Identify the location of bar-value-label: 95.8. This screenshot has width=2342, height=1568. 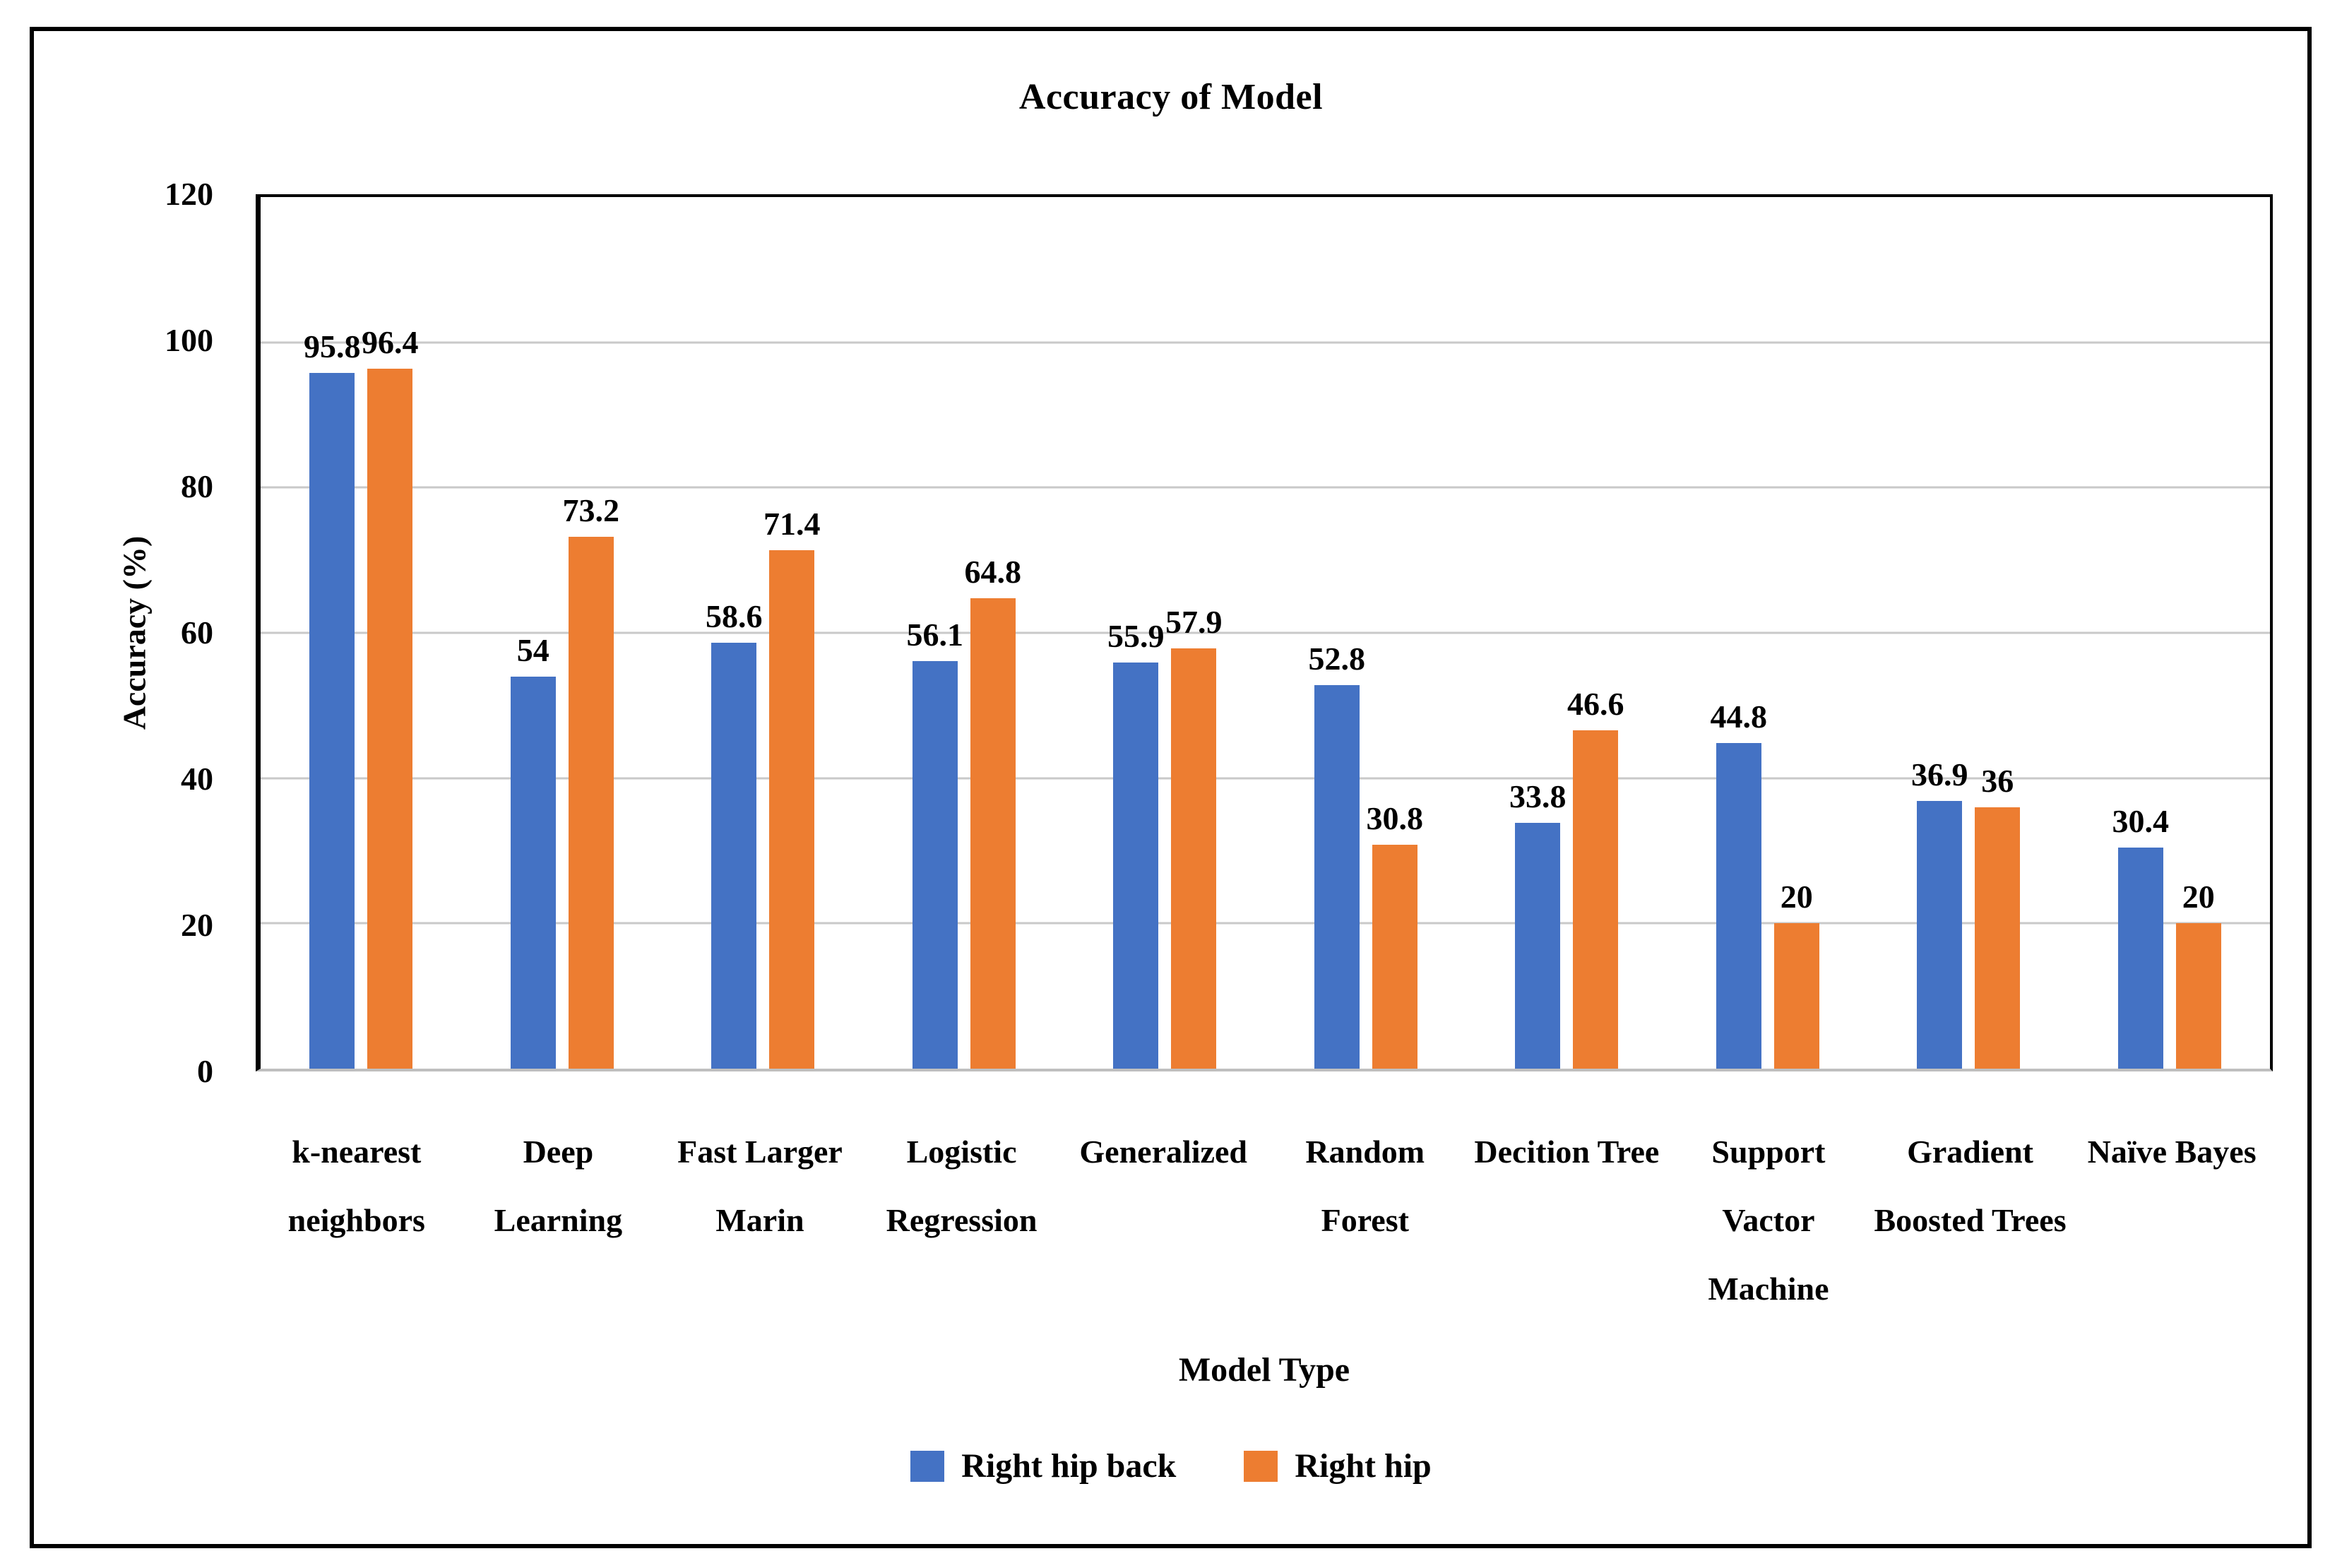
(332, 346).